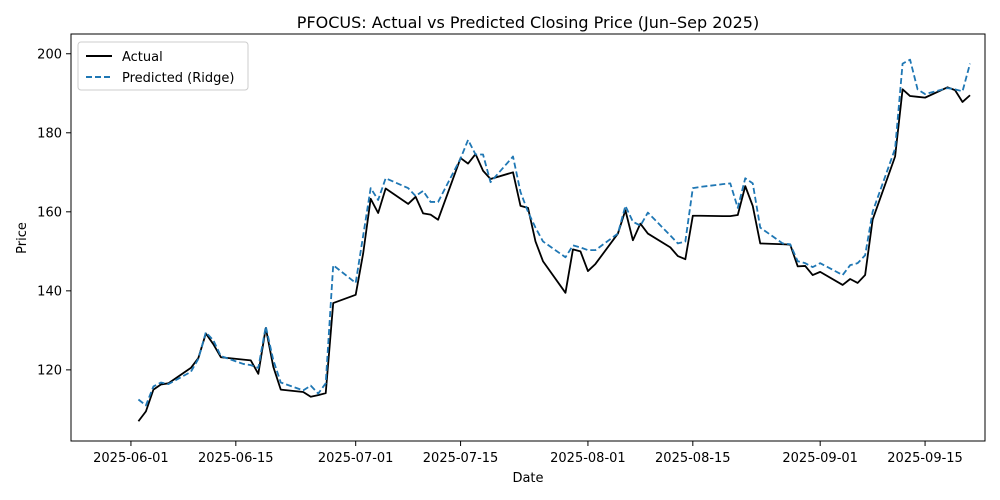 Image resolution: width=1000 pixels, height=500 pixels. What do you see at coordinates (527, 478) in the screenshot?
I see `x-axis-label: Date` at bounding box center [527, 478].